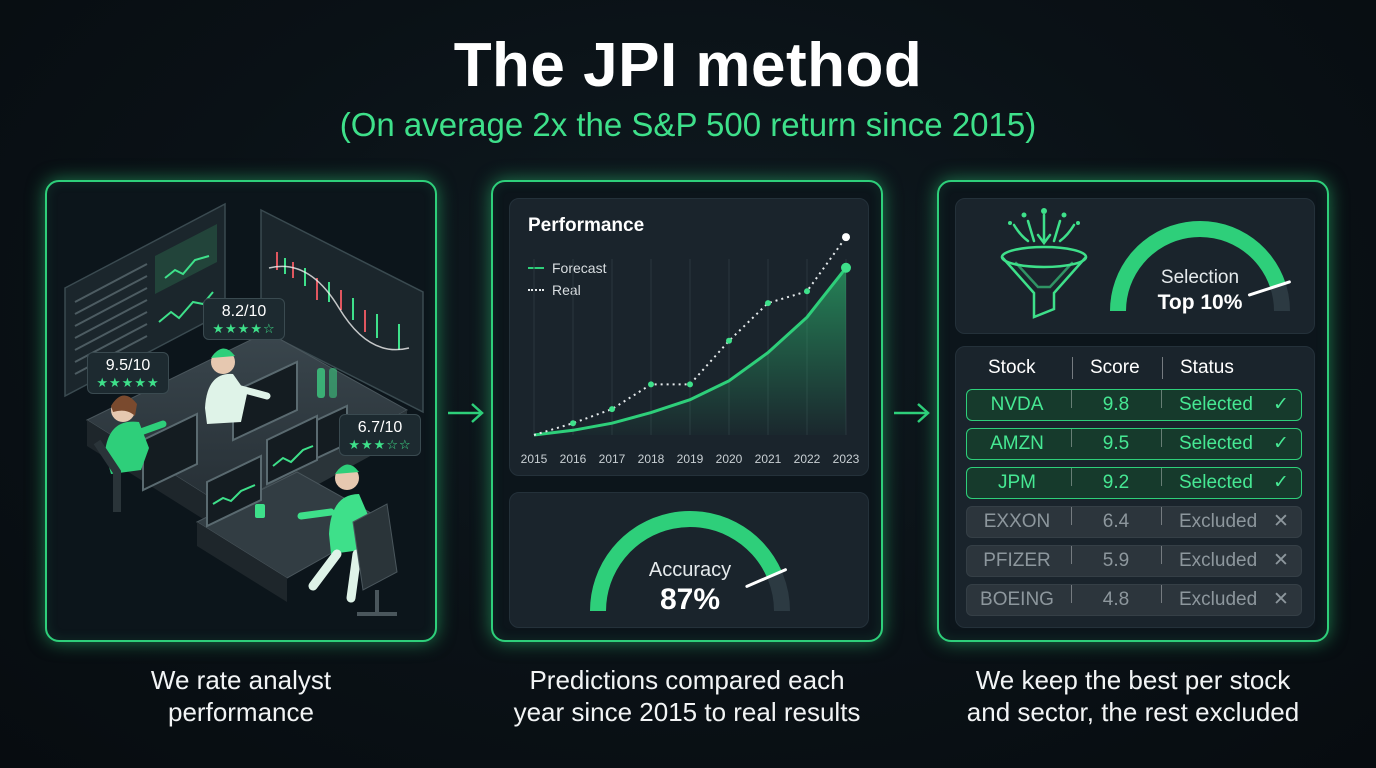 This screenshot has width=1376, height=768. Describe the element at coordinates (1017, 404) in the screenshot. I see `cell-stock: NVDA` at that location.